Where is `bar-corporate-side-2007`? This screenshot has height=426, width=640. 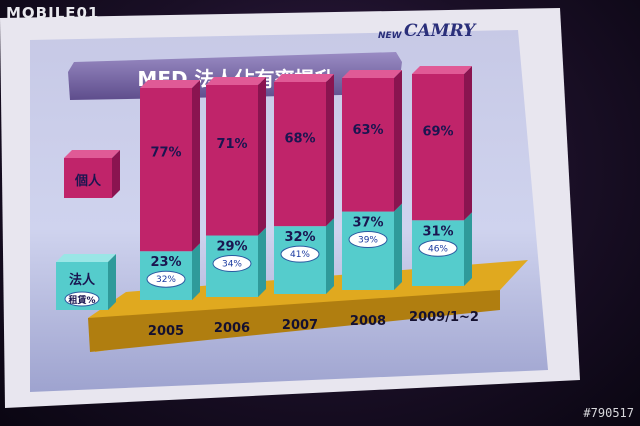
bar-corporate-side-2007 is located at coordinates (330, 256).